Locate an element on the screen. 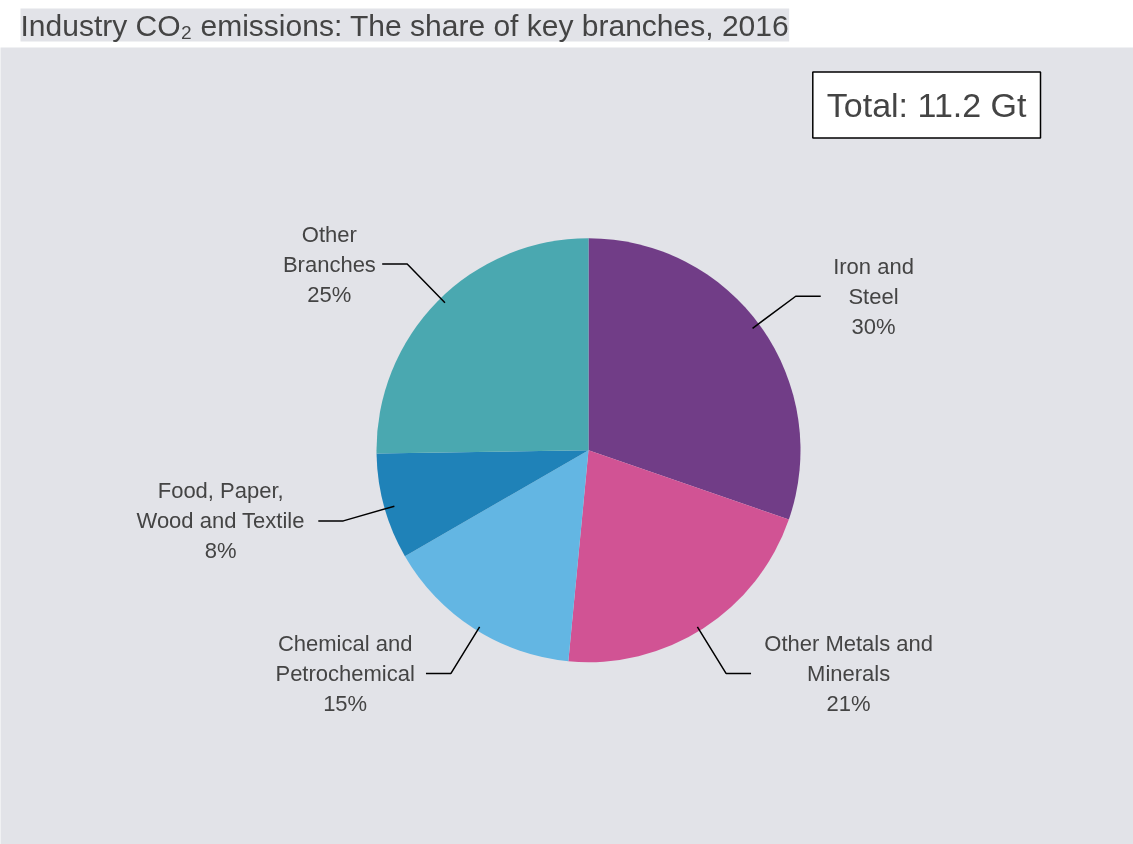 The image size is (1133, 844). slice-label: Iron and Steel is located at coordinates (873, 281).